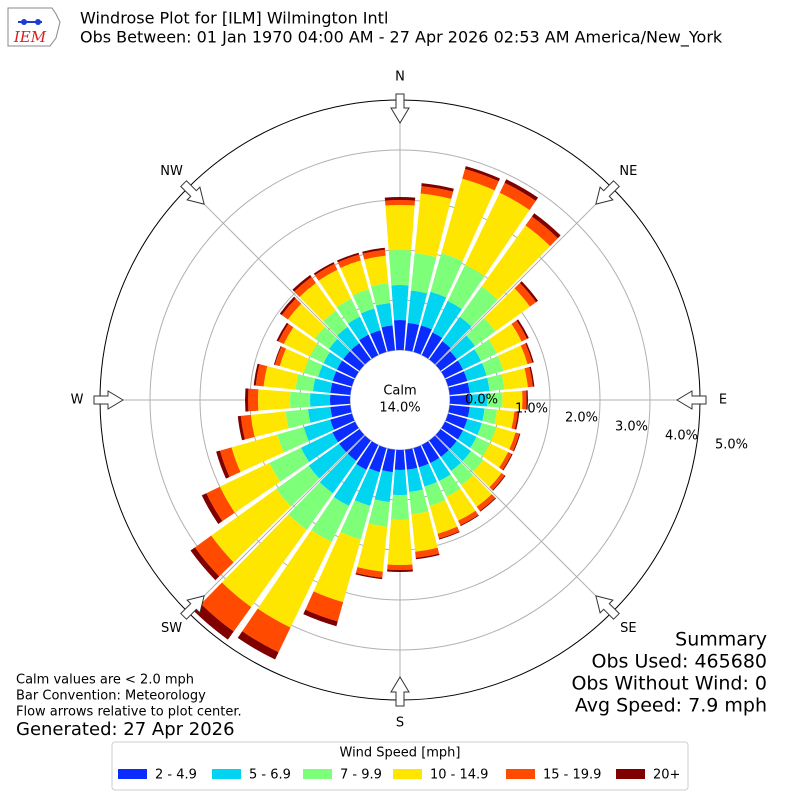 The width and height of the screenshot is (800, 800). Describe the element at coordinates (572, 775) in the screenshot. I see `legend-label: 15 - 19.9` at that location.